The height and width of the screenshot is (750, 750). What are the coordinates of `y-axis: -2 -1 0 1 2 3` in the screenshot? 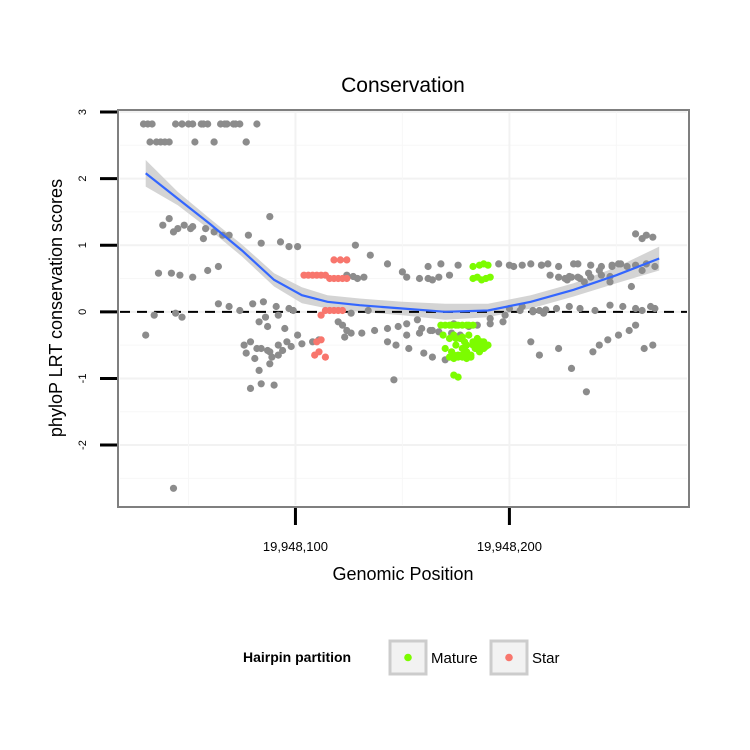 It's located at (97, 279).